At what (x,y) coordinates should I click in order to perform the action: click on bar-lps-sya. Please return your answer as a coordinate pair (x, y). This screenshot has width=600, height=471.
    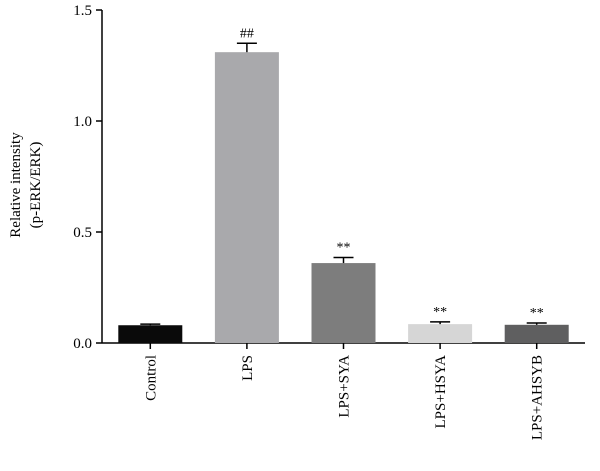
    Looking at the image, I should click on (343, 303).